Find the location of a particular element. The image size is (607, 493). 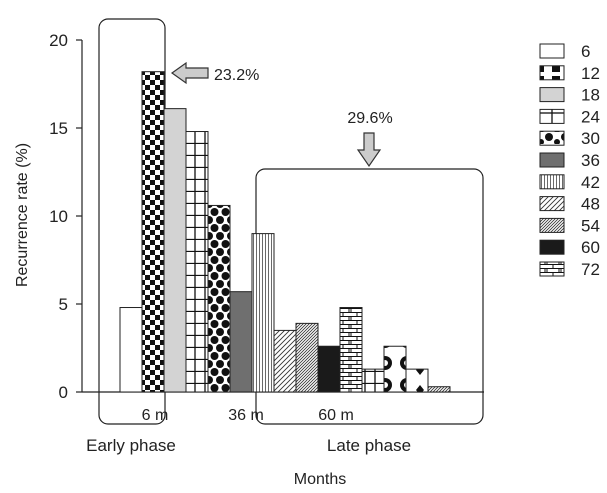

x-axis-label: Months is located at coordinates (320, 479).